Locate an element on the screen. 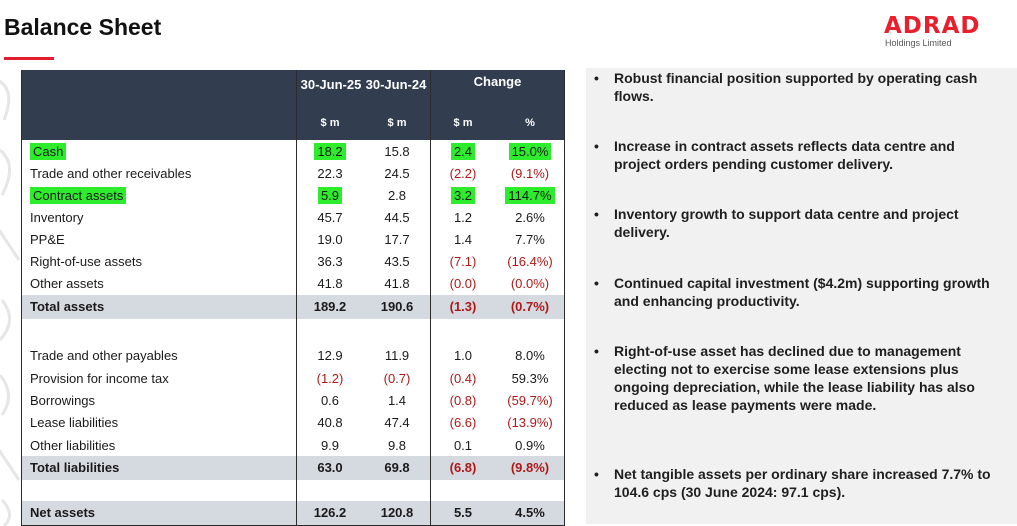  change-amount: (0.8) is located at coordinates (463, 400).